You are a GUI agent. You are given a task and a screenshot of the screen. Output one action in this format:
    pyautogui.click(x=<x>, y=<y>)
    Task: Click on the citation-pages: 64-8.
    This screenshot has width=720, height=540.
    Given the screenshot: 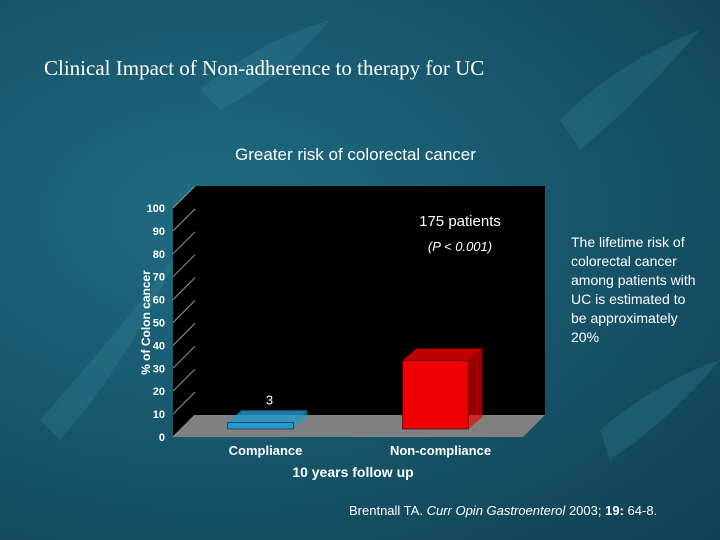 What is the action you would take?
    pyautogui.click(x=642, y=510)
    